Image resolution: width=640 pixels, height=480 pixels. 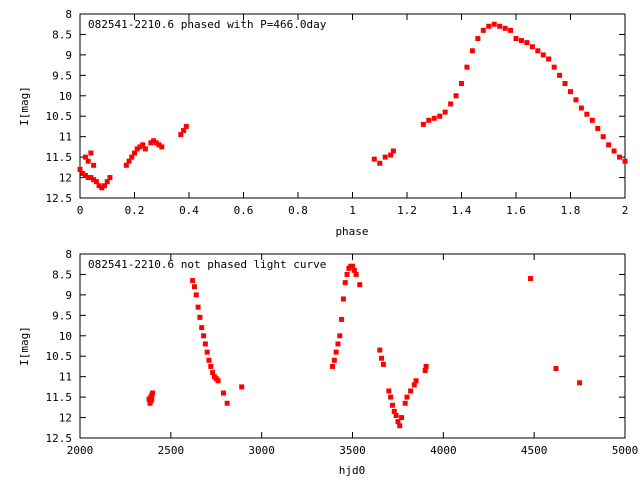 I want to click on x-tick-label: 4000, so click(x=443, y=450).